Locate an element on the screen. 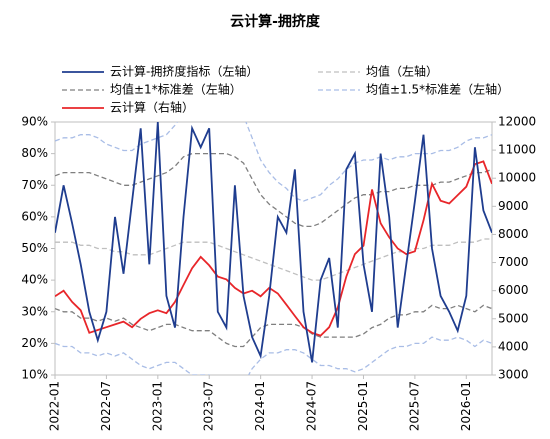 This screenshot has width=550, height=439. y-tick-label: 30% is located at coordinates (34, 311).